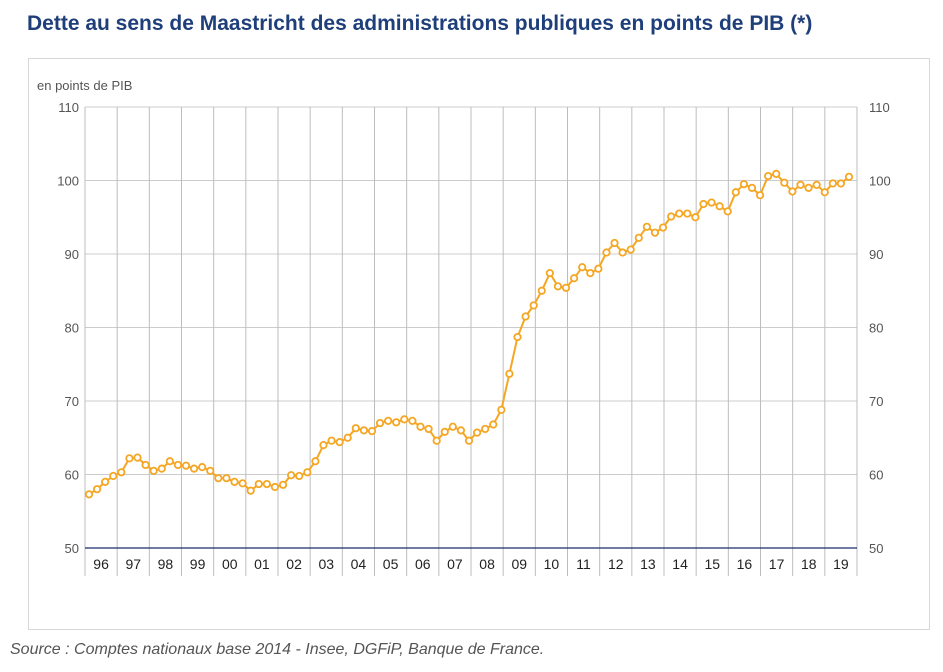 The width and height of the screenshot is (943, 672). What do you see at coordinates (166, 564) in the screenshot?
I see `x-tick-label: 98` at bounding box center [166, 564].